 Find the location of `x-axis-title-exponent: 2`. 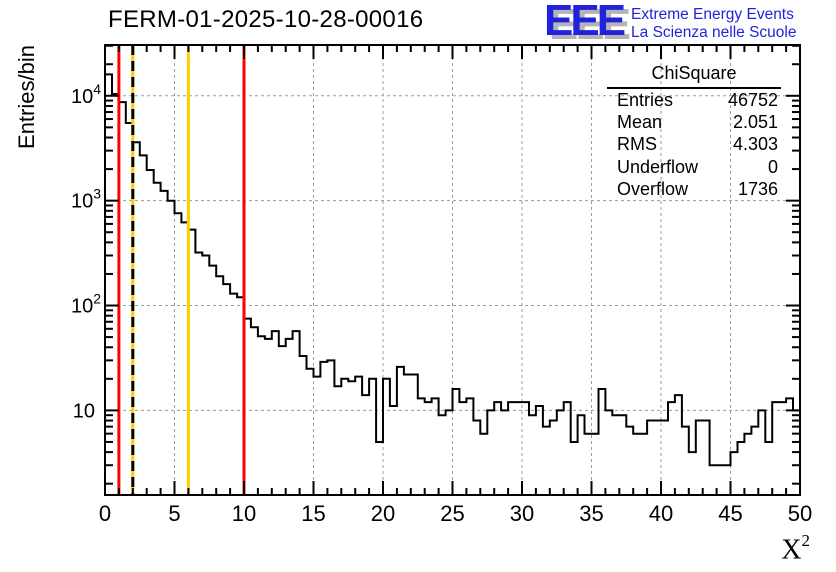

x-axis-title-exponent: 2 is located at coordinates (806, 540).